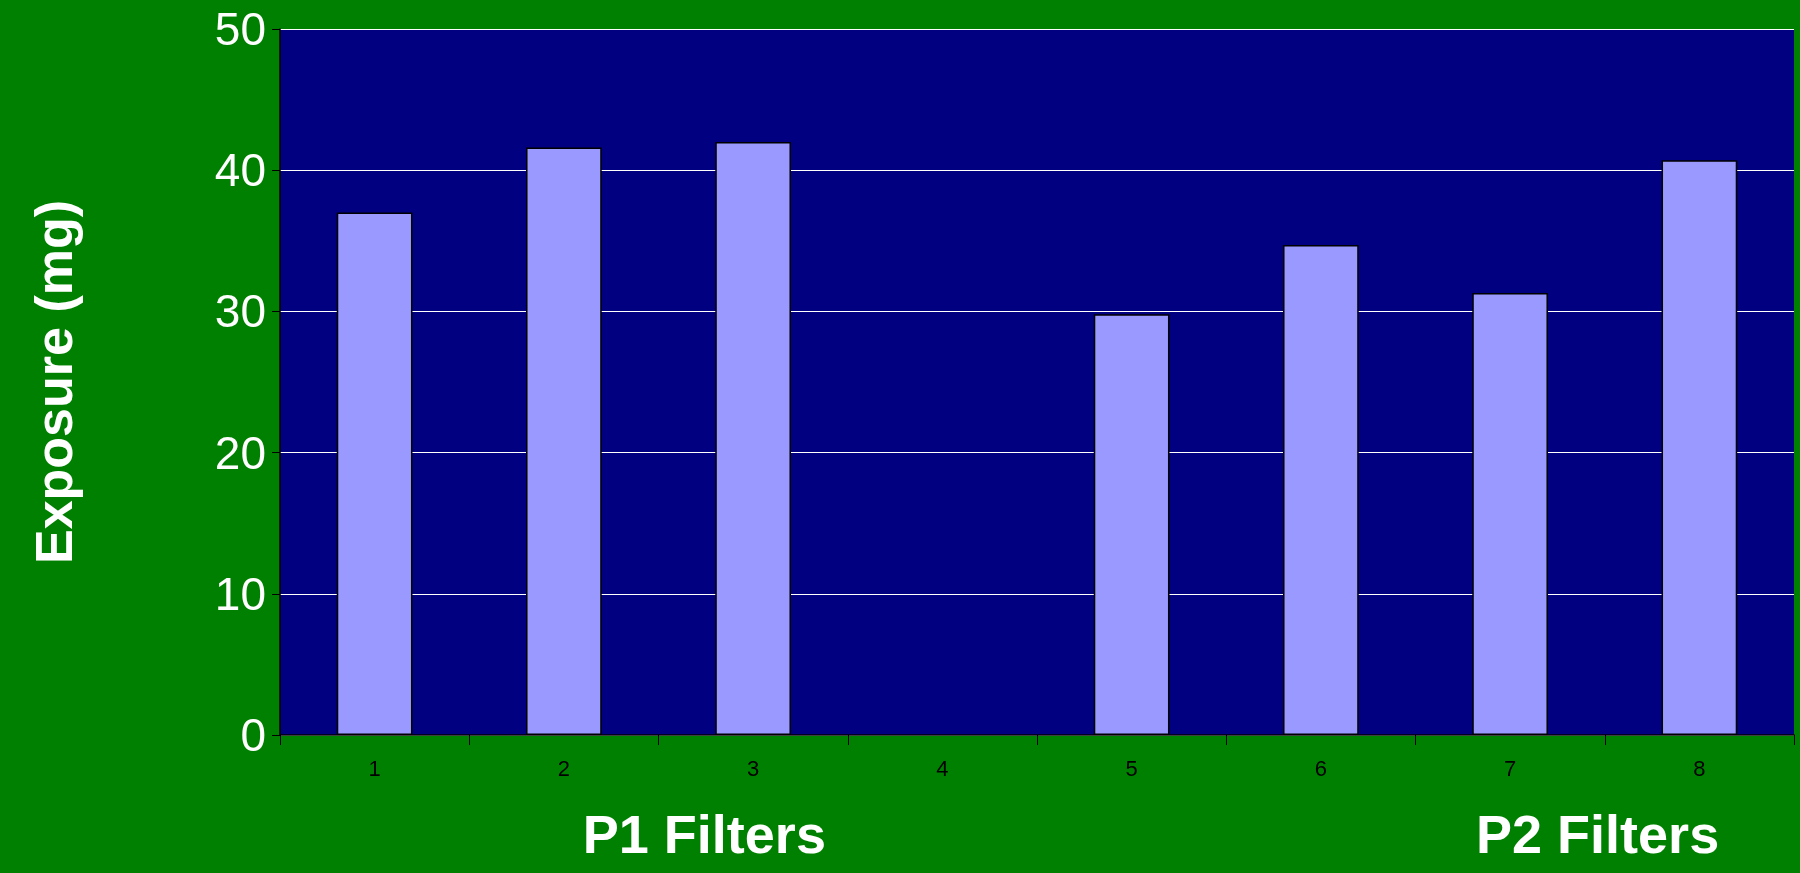 Image resolution: width=1800 pixels, height=873 pixels. What do you see at coordinates (1320, 768) in the screenshot?
I see `x-tick-label: 6` at bounding box center [1320, 768].